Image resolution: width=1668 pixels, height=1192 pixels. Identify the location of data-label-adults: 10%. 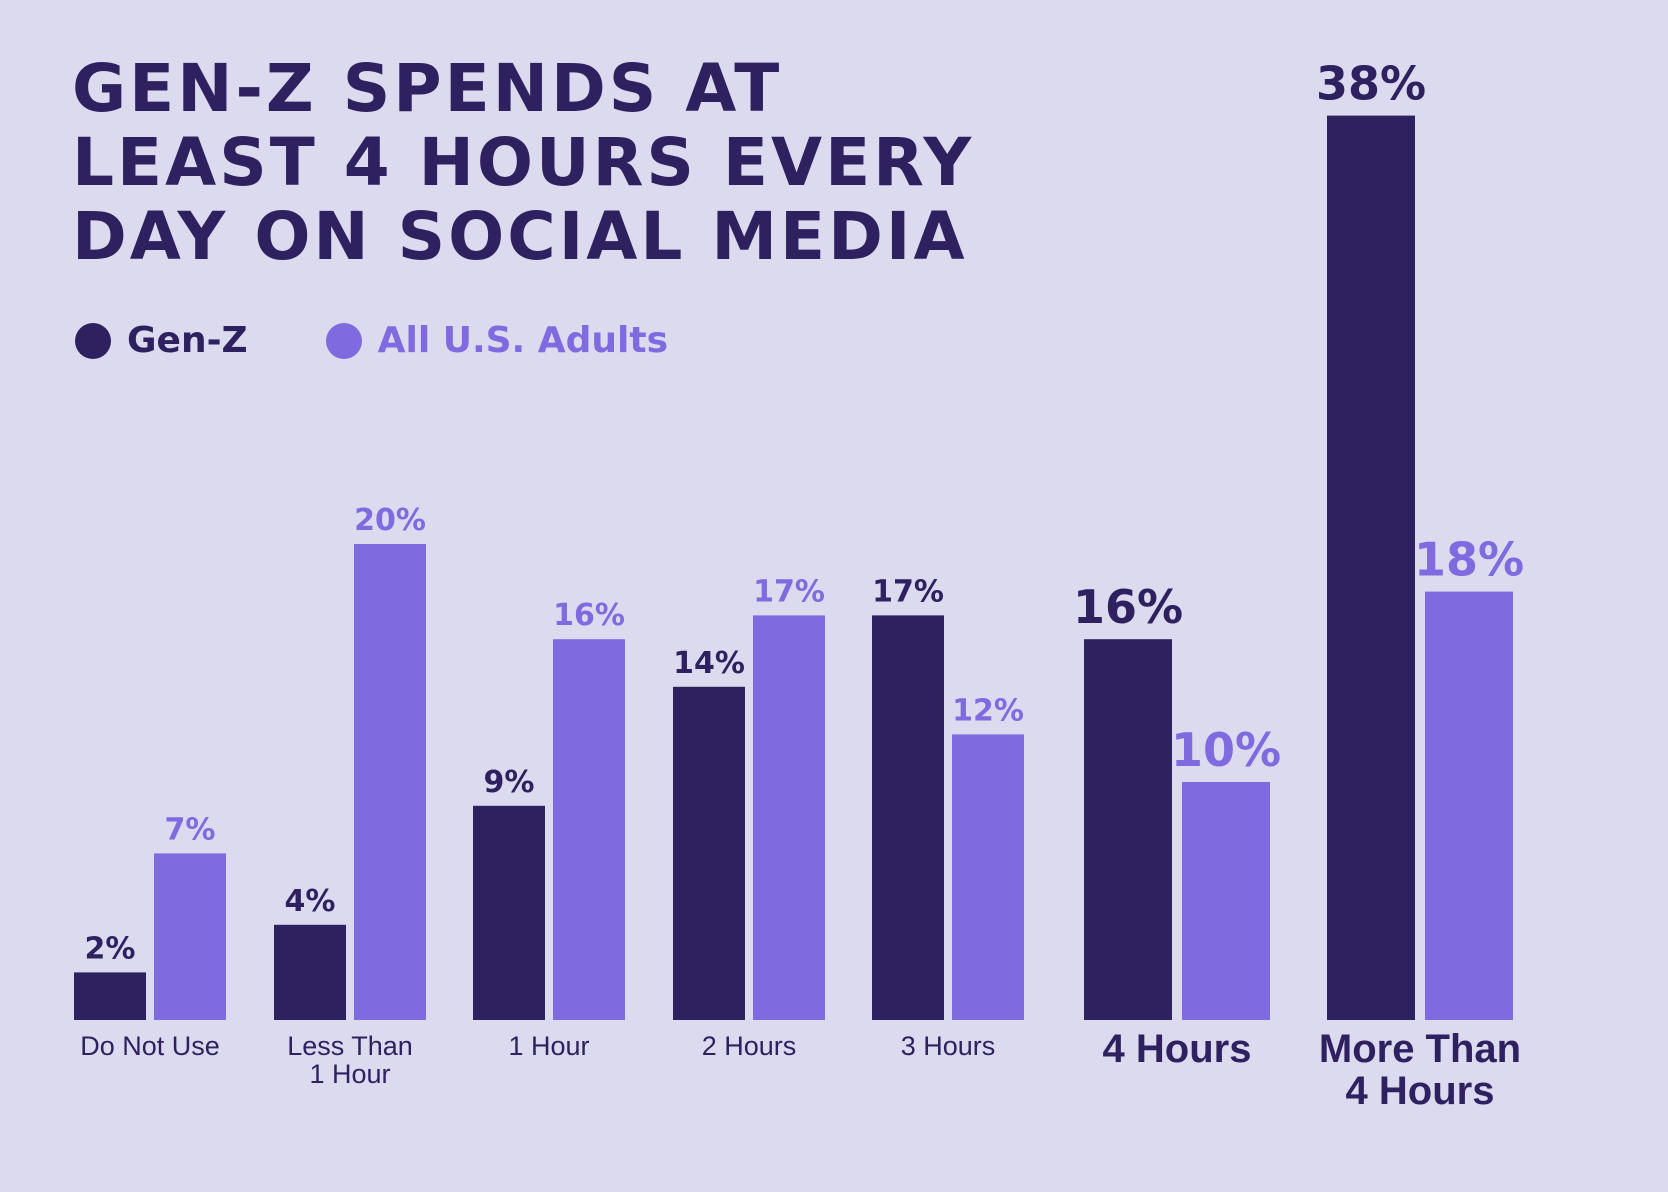
(1226, 750).